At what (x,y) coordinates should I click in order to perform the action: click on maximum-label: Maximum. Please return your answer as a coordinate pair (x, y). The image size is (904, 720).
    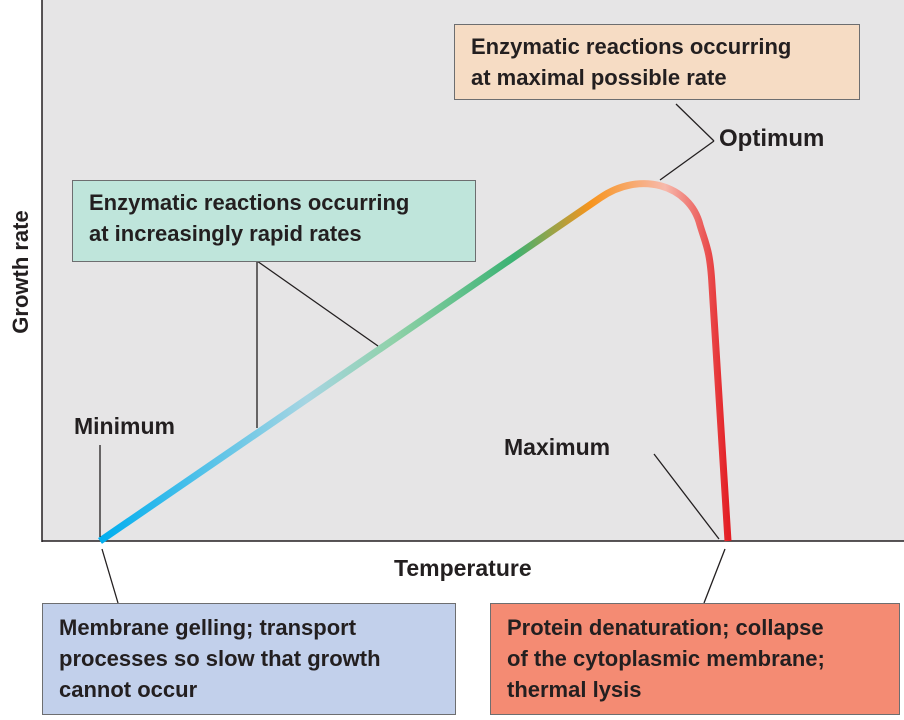
    Looking at the image, I should click on (557, 447).